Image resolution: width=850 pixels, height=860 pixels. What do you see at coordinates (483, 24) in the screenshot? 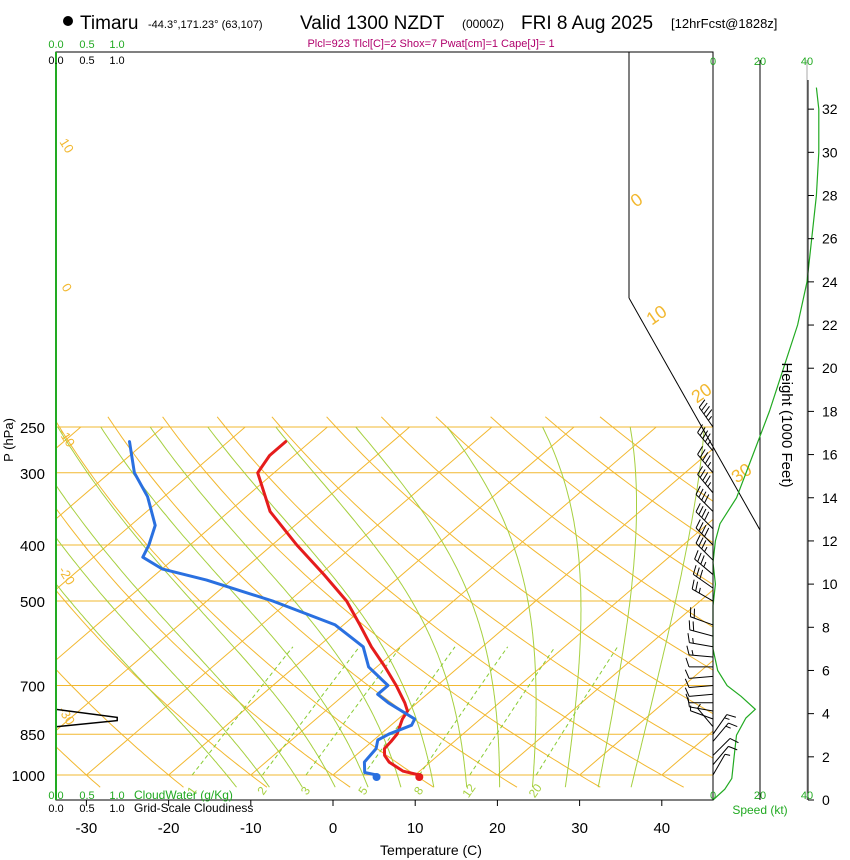
I see `zulu-time: (0000Z)` at bounding box center [483, 24].